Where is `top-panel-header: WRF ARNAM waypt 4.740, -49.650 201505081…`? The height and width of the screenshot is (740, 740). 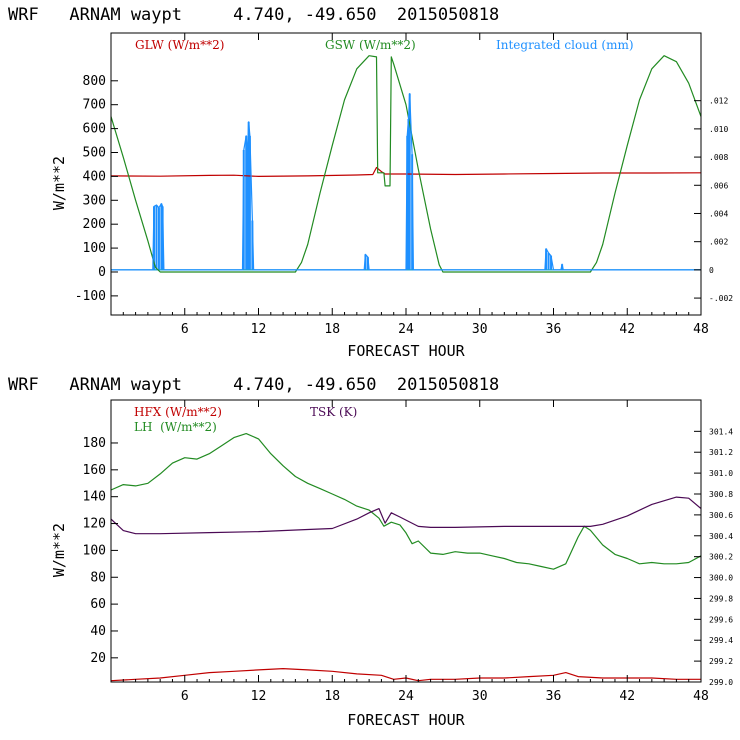
top-panel-header: WRF ARNAM waypt 4.740, -49.650 201505081… is located at coordinates (253, 15).